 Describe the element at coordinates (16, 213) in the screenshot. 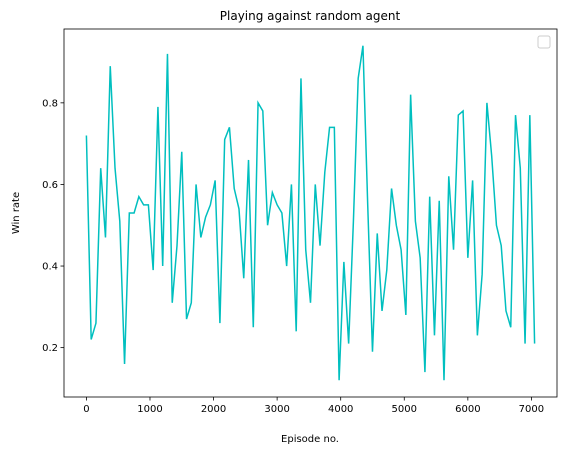

I see `y-axis-label: Win rate` at that location.